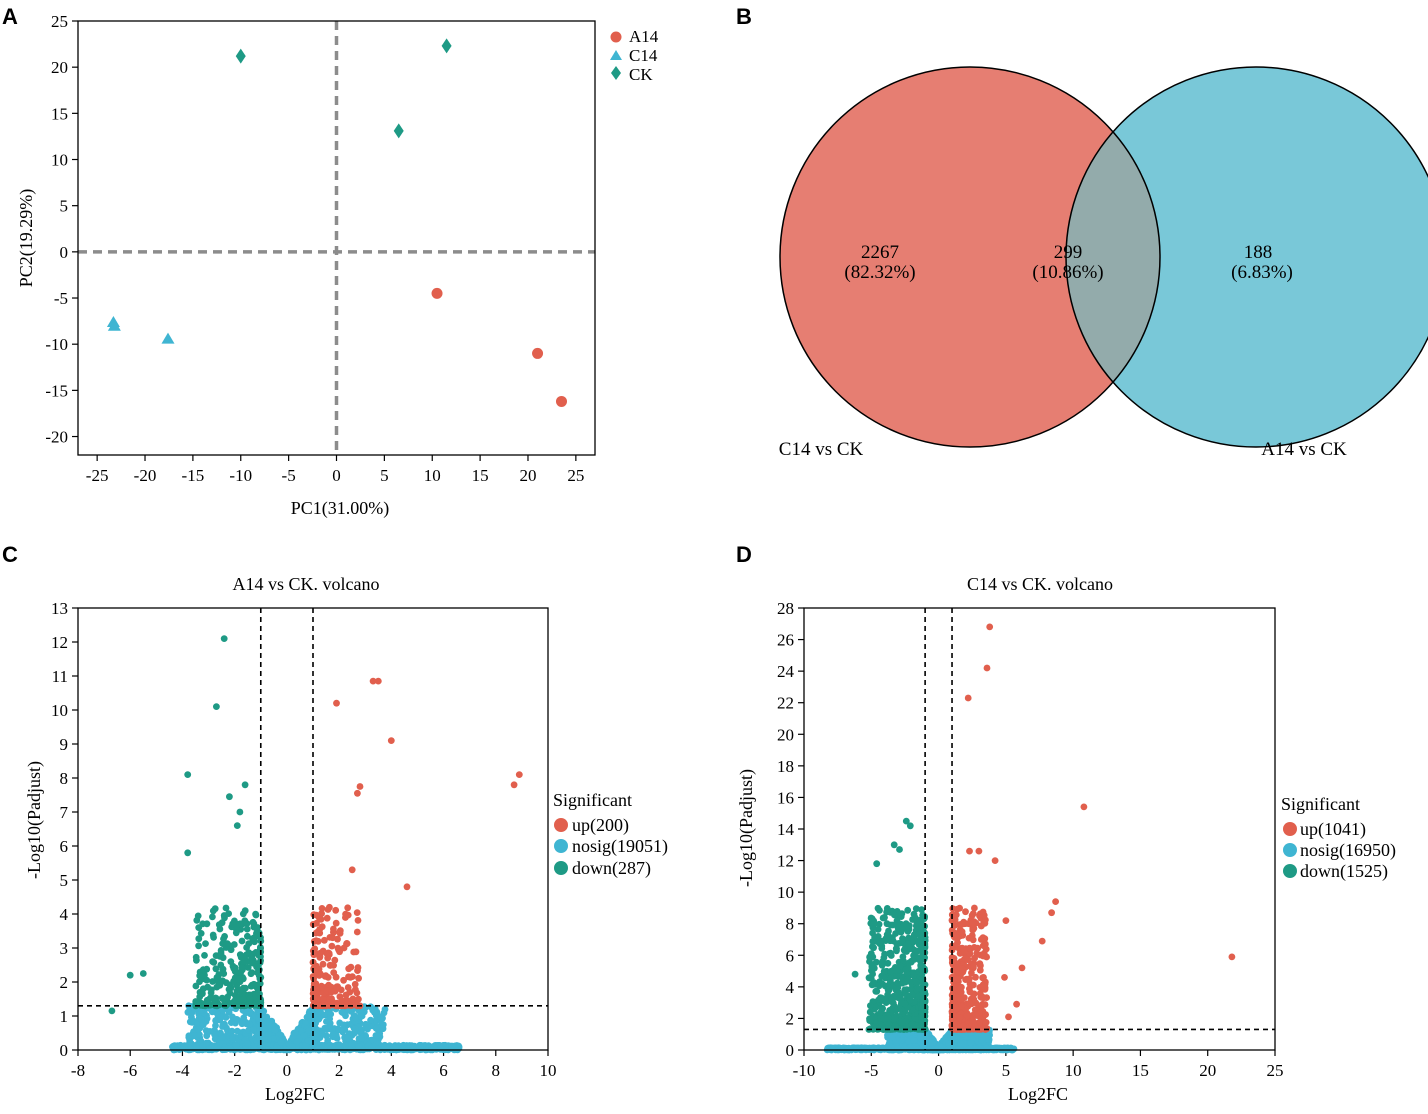 The width and height of the screenshot is (1428, 1114). I want to click on volcano-c-x-tick-label: 8, so click(496, 1070).